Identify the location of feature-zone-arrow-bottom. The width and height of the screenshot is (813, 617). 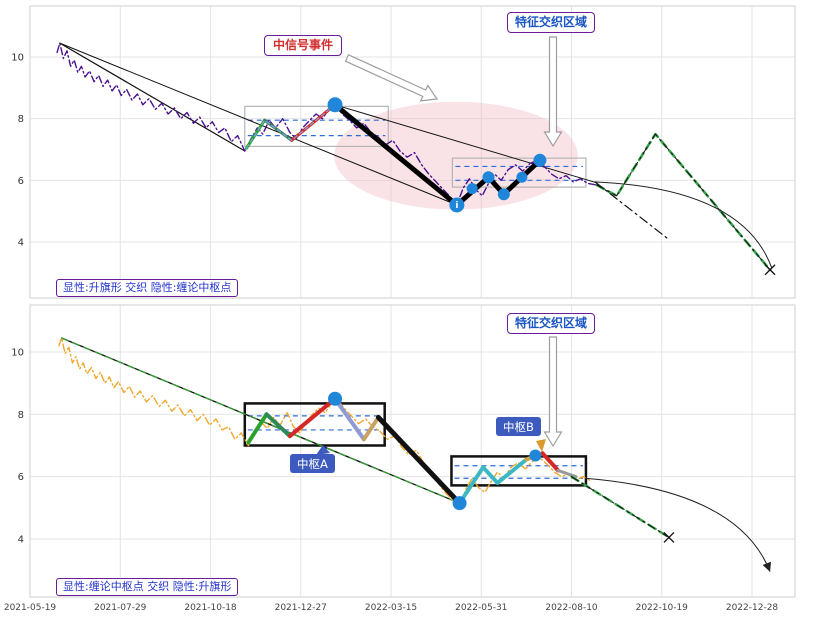
(553, 392).